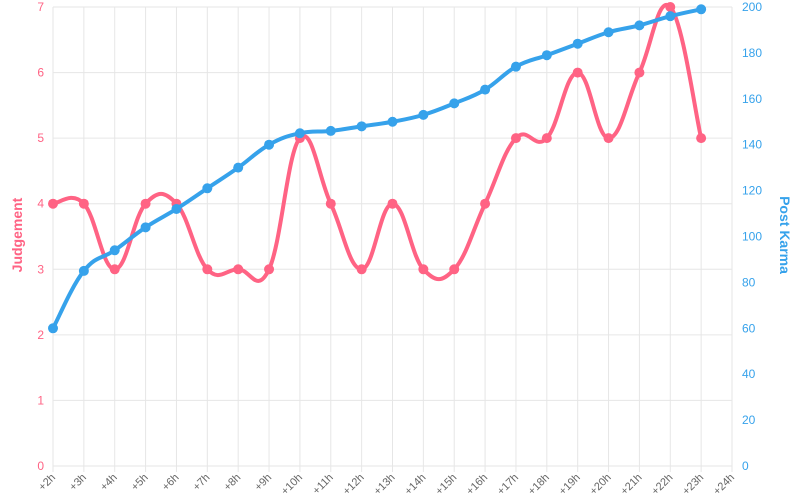  I want to click on left-tick-label: 5, so click(40, 138).